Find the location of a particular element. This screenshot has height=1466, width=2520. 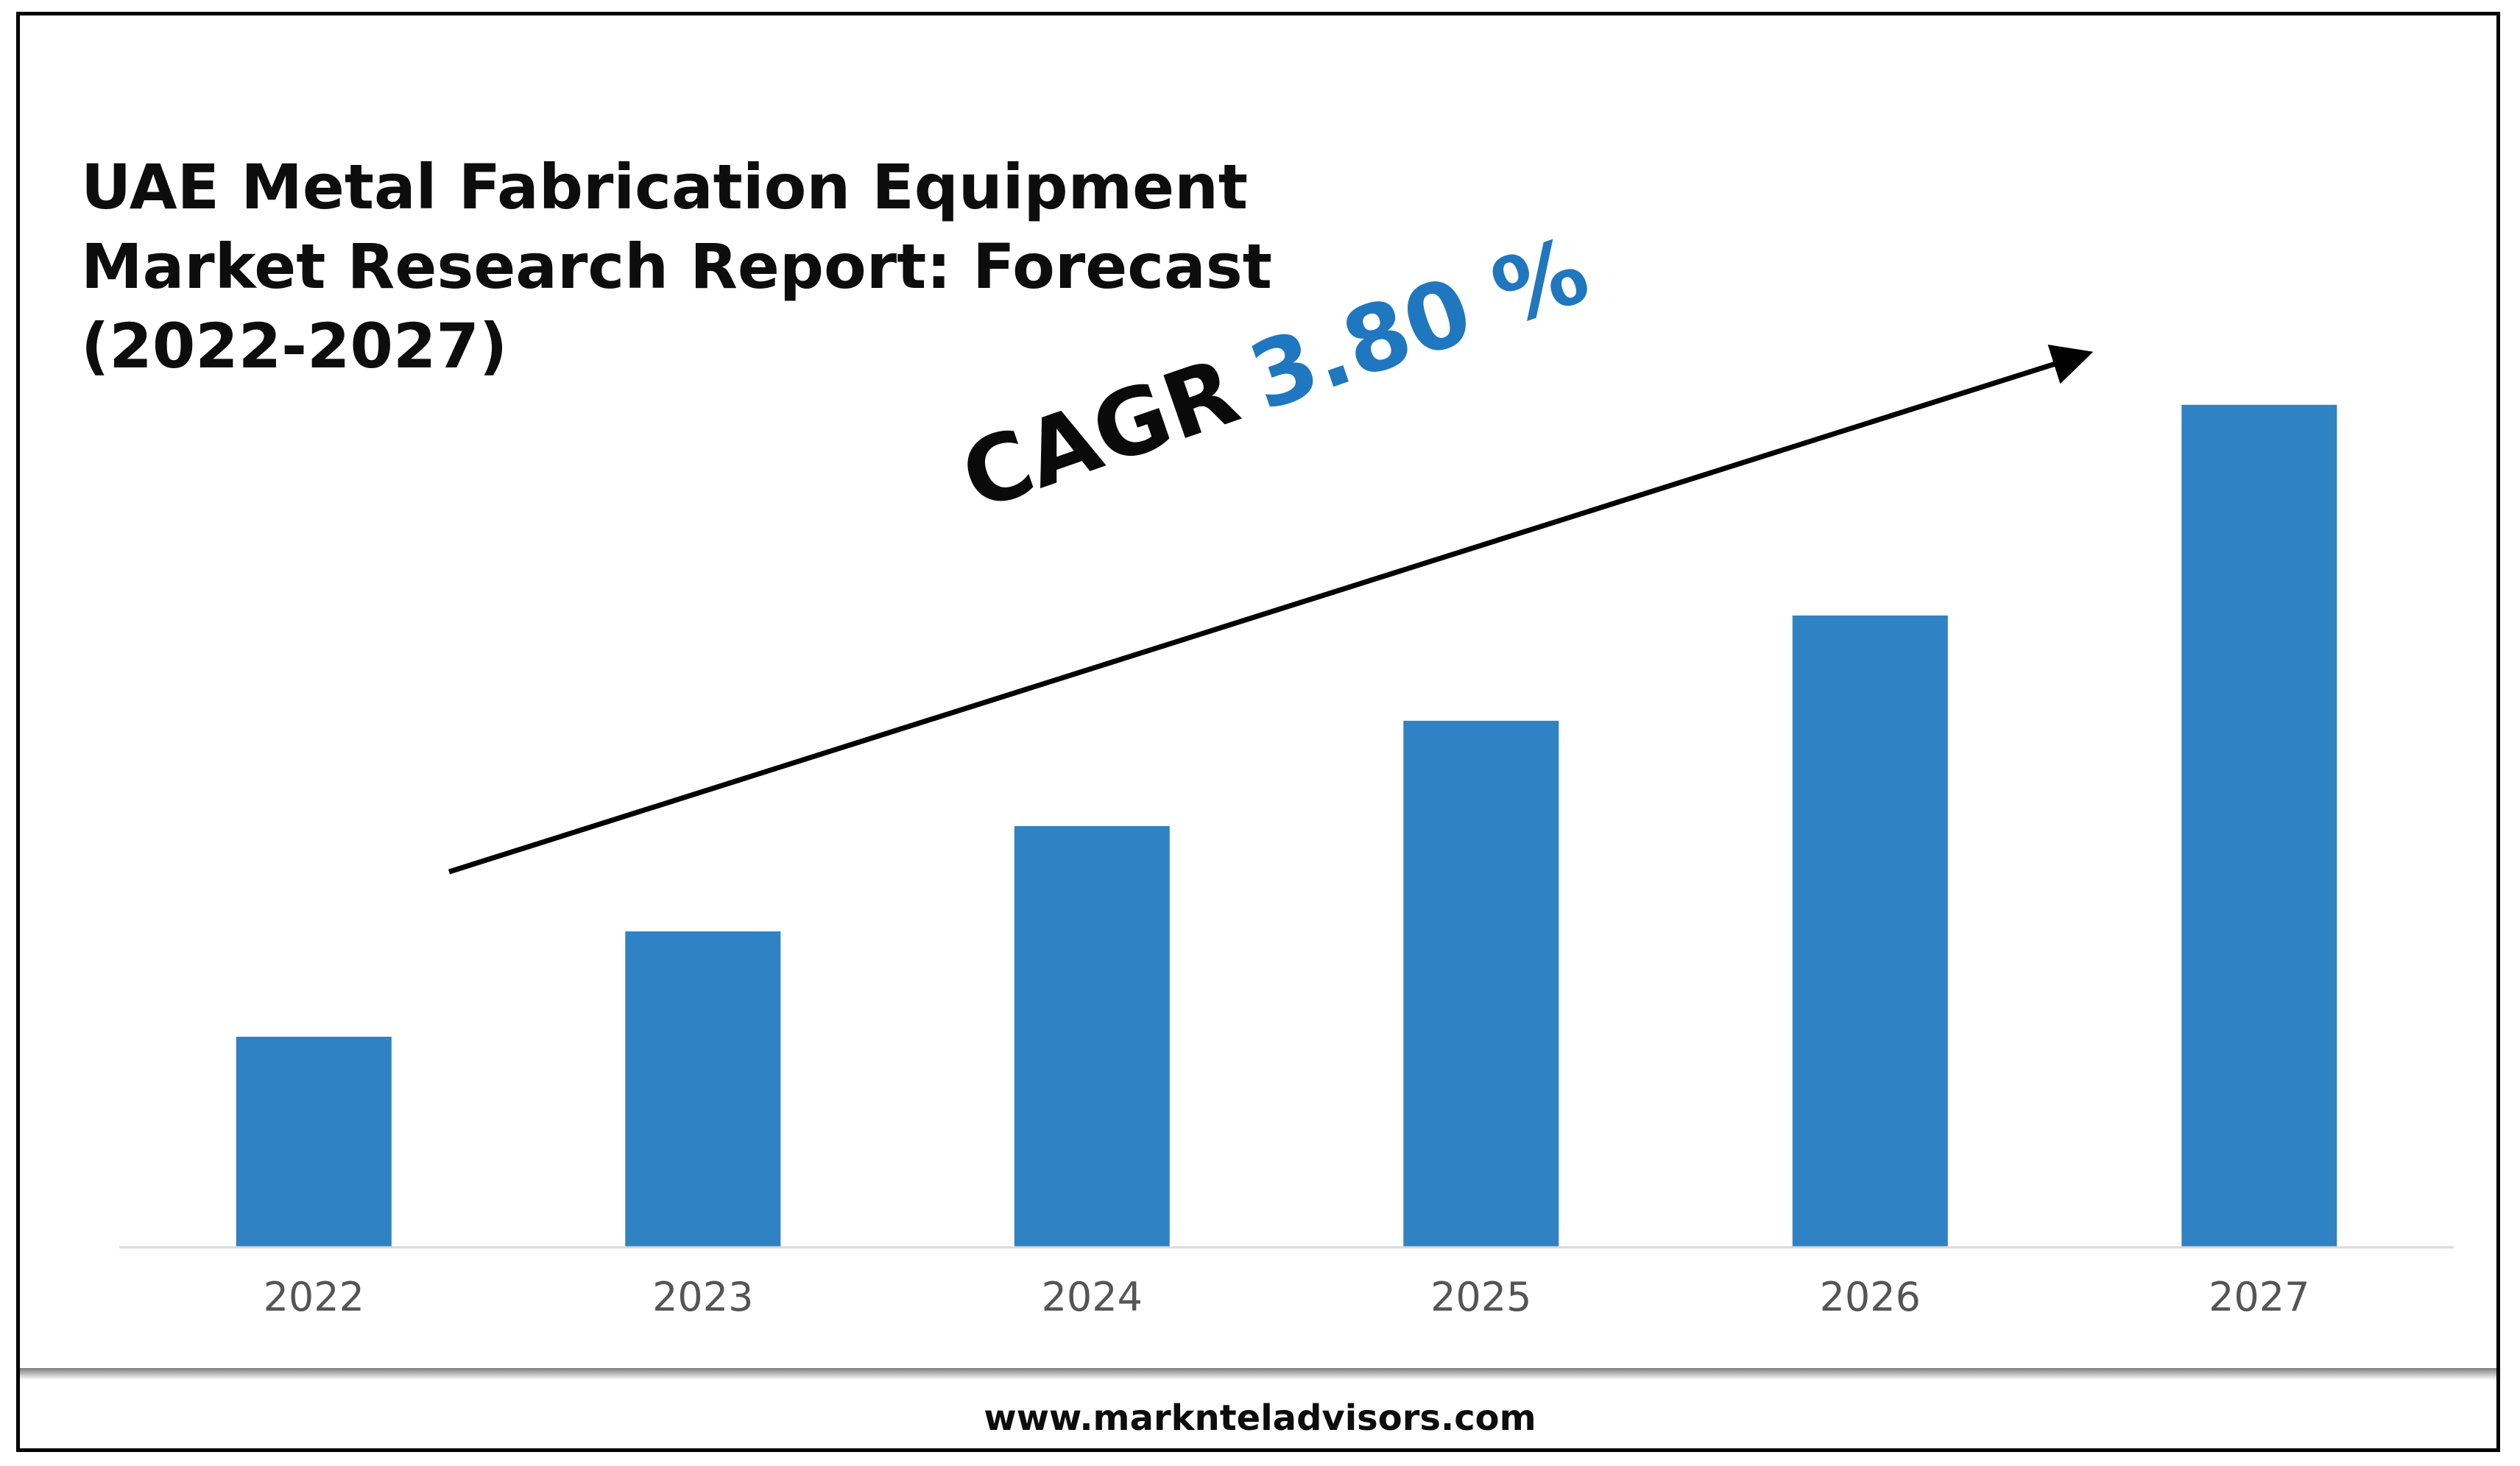

bar-2022 is located at coordinates (314, 1142).